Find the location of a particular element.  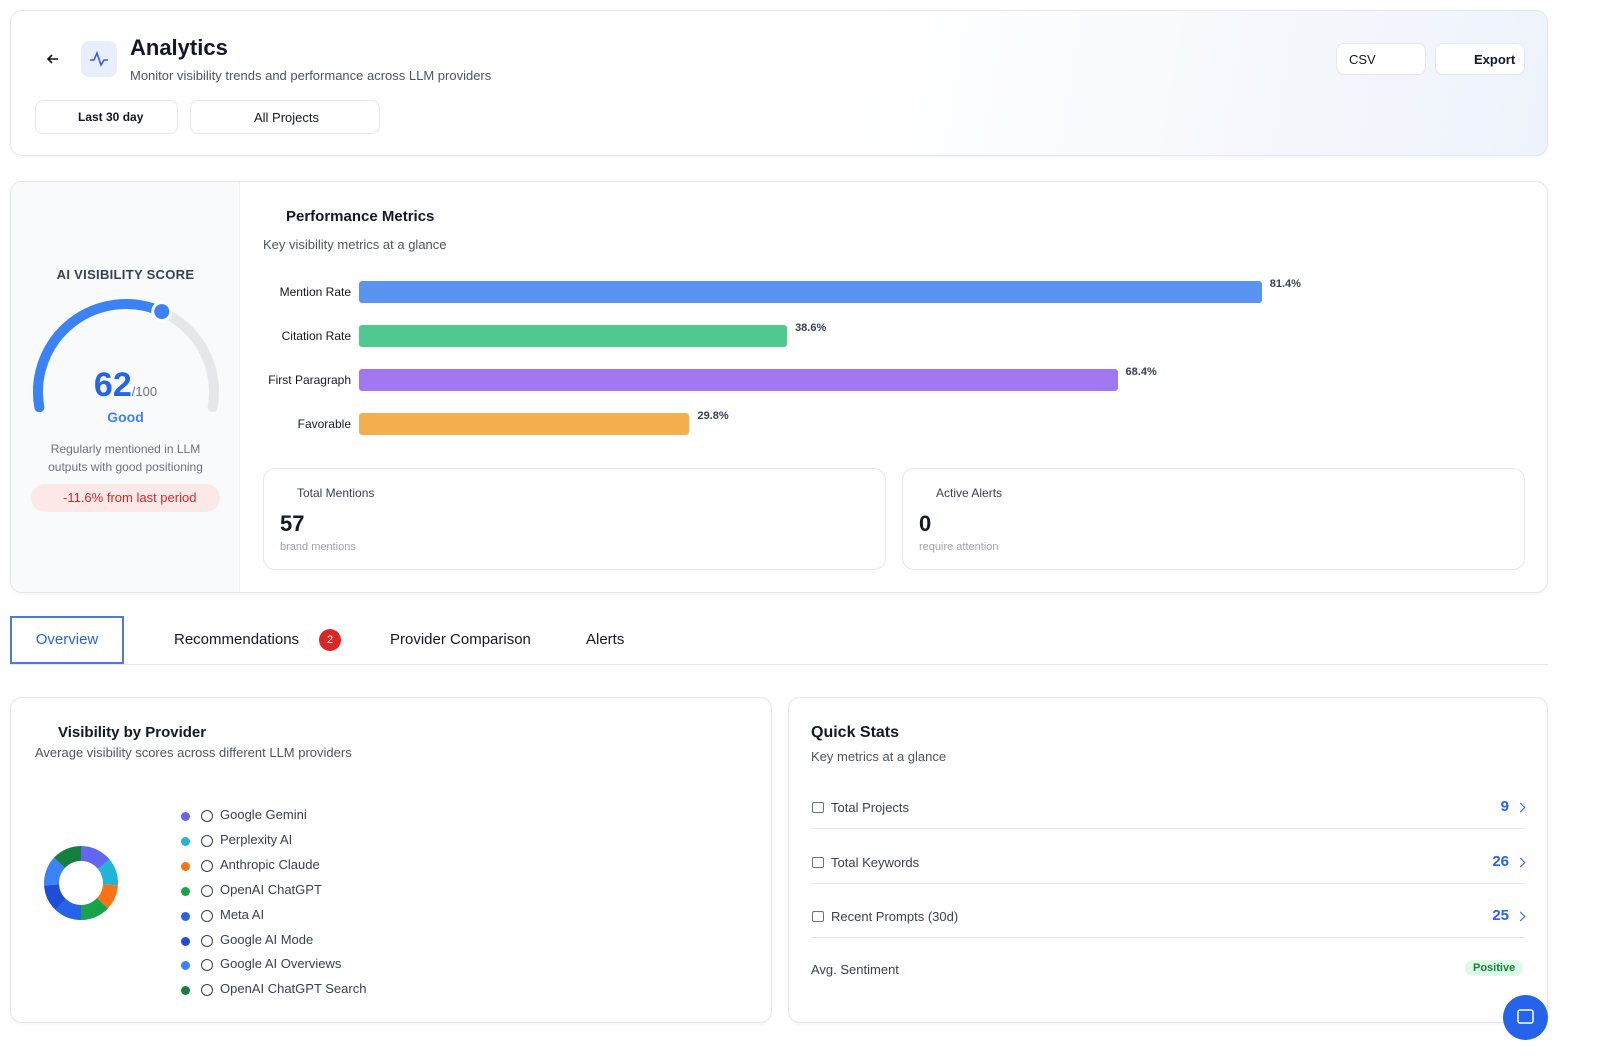

mentions-card: Total Mentions 57 brand mentions is located at coordinates (574, 519).